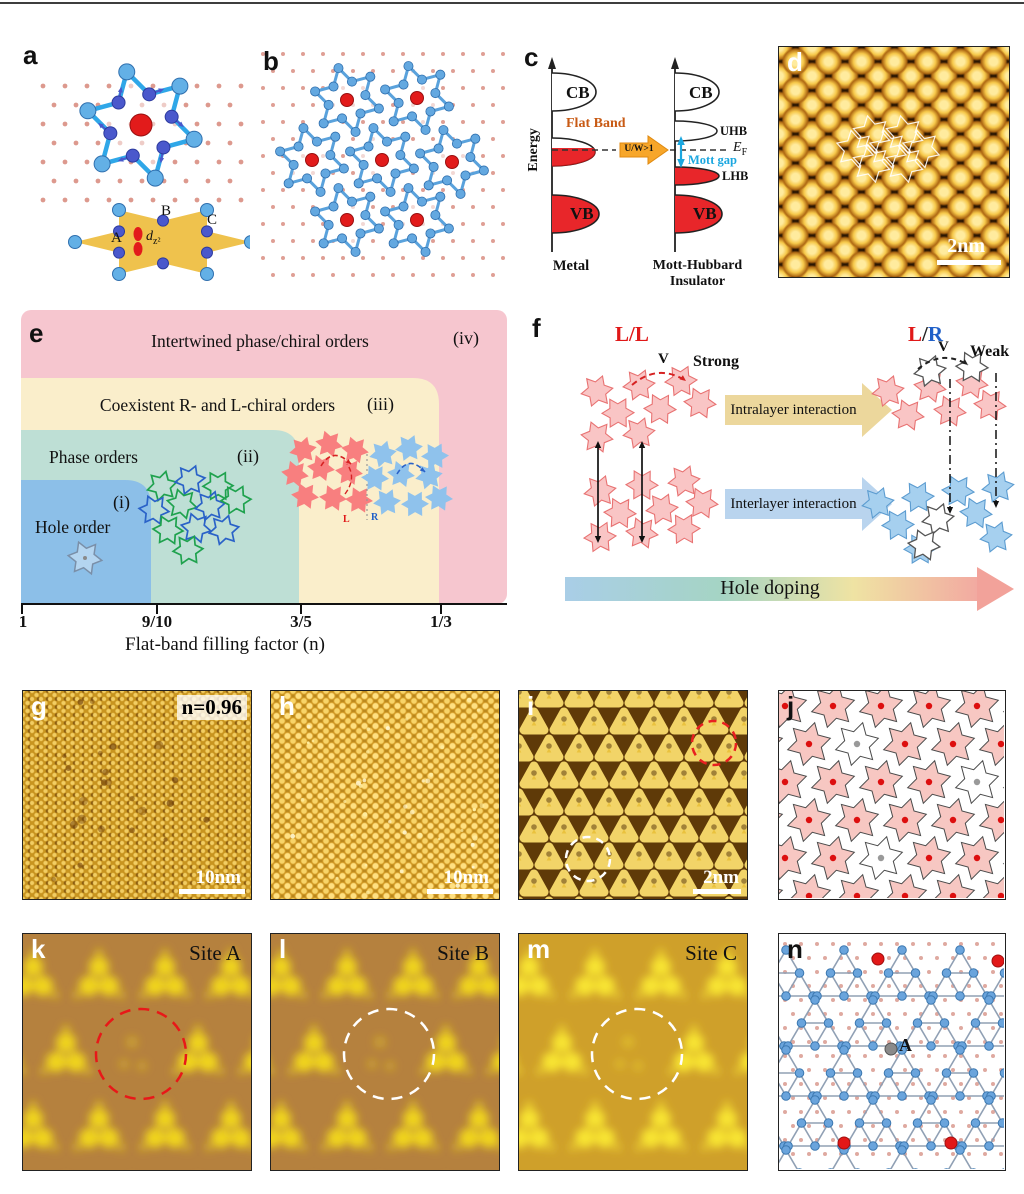 The image size is (1024, 1194). Describe the element at coordinates (740, 149) in the screenshot. I see `fermi-level-label: EF` at that location.